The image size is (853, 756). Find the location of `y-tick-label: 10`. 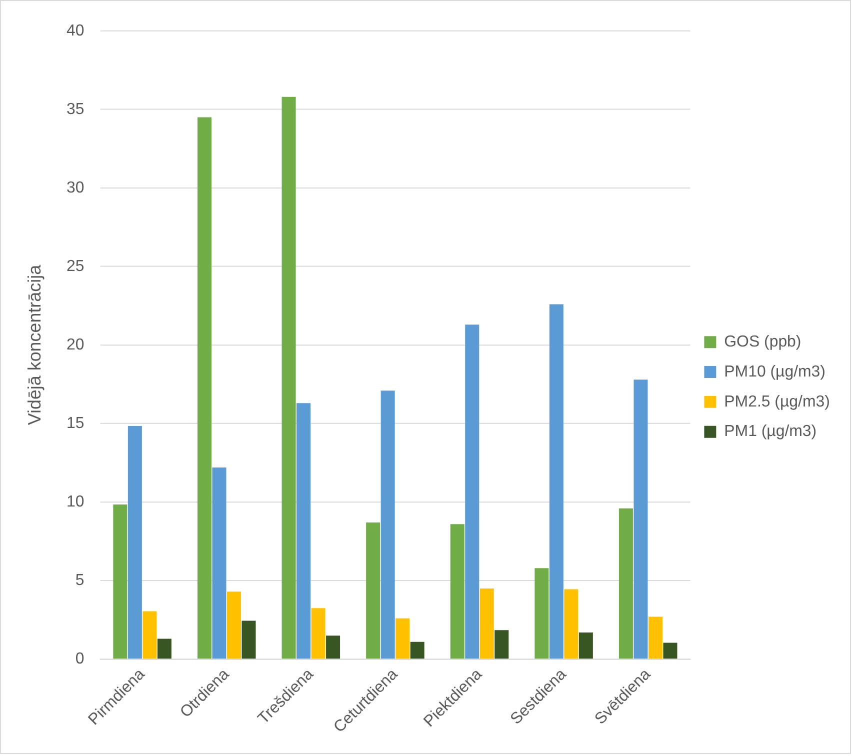

y-tick-label: 10 is located at coordinates (75, 502).